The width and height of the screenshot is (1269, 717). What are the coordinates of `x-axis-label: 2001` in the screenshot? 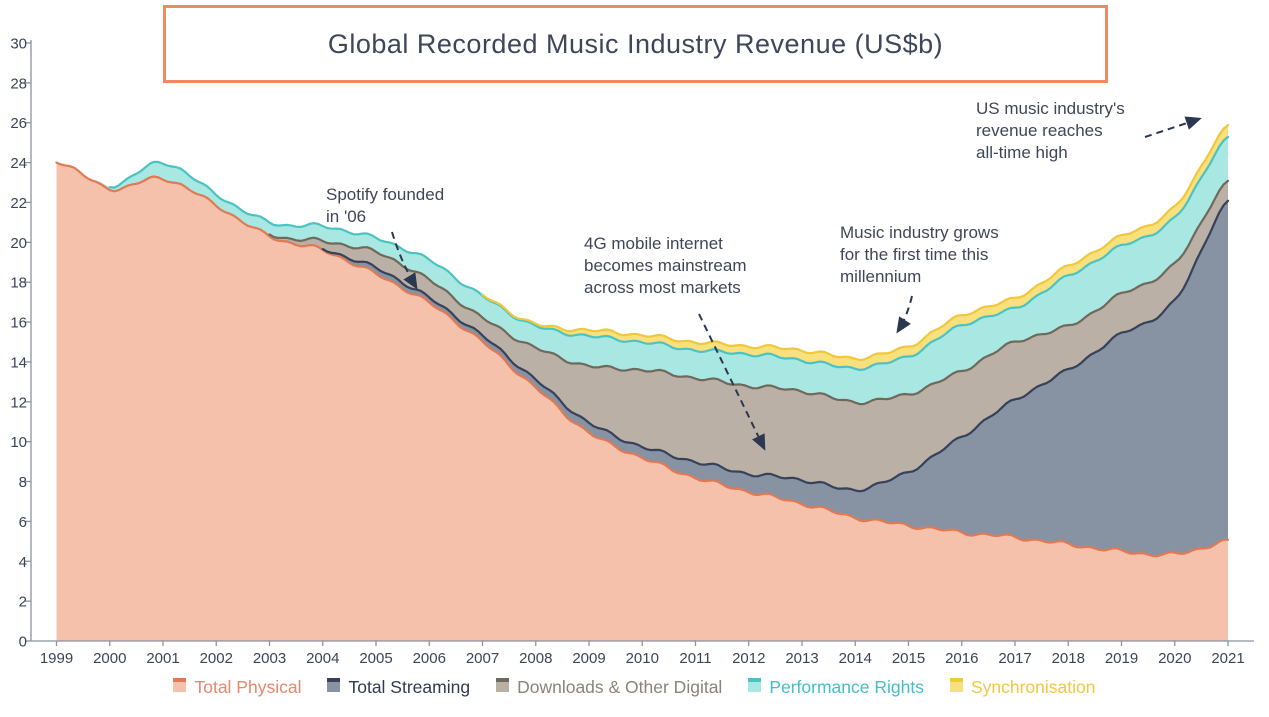 It's located at (162, 658).